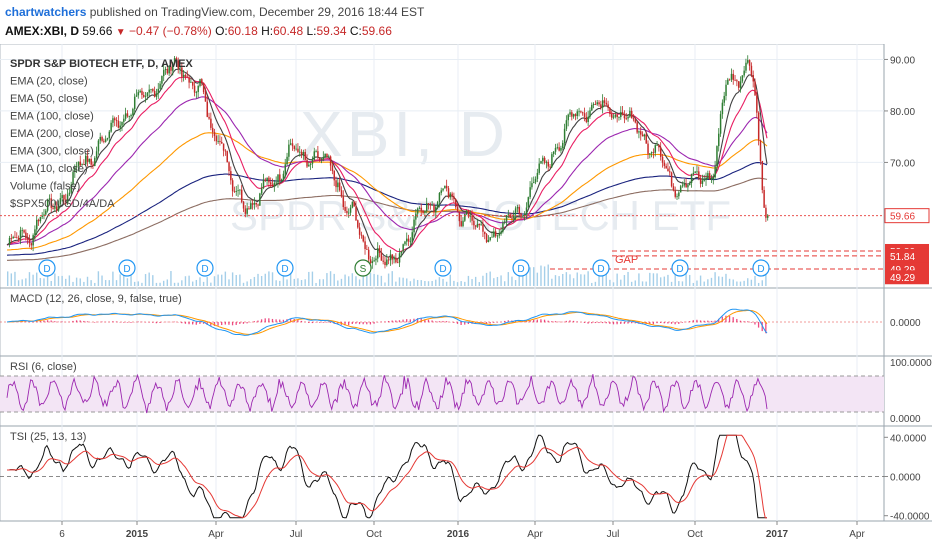 The height and width of the screenshot is (550, 932). Describe the element at coordinates (626, 260) in the screenshot. I see `gap-annotation: GAP` at that location.